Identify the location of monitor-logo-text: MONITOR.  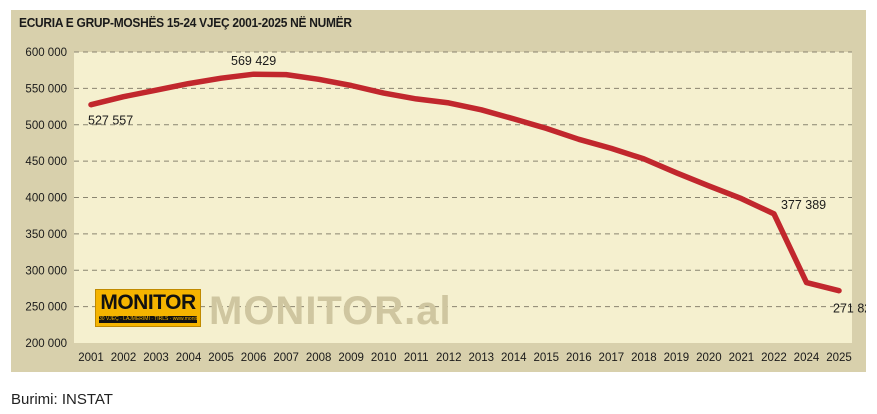
(148, 302).